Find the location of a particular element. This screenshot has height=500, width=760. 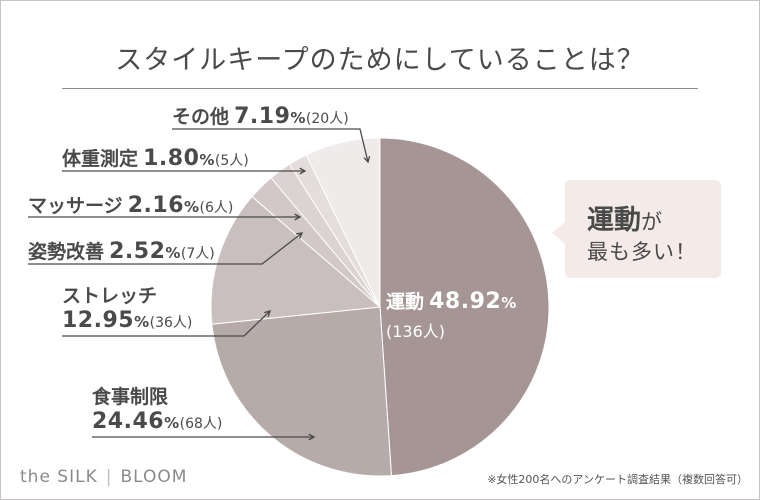

slice-percent: 2.52% is located at coordinates (145, 251).